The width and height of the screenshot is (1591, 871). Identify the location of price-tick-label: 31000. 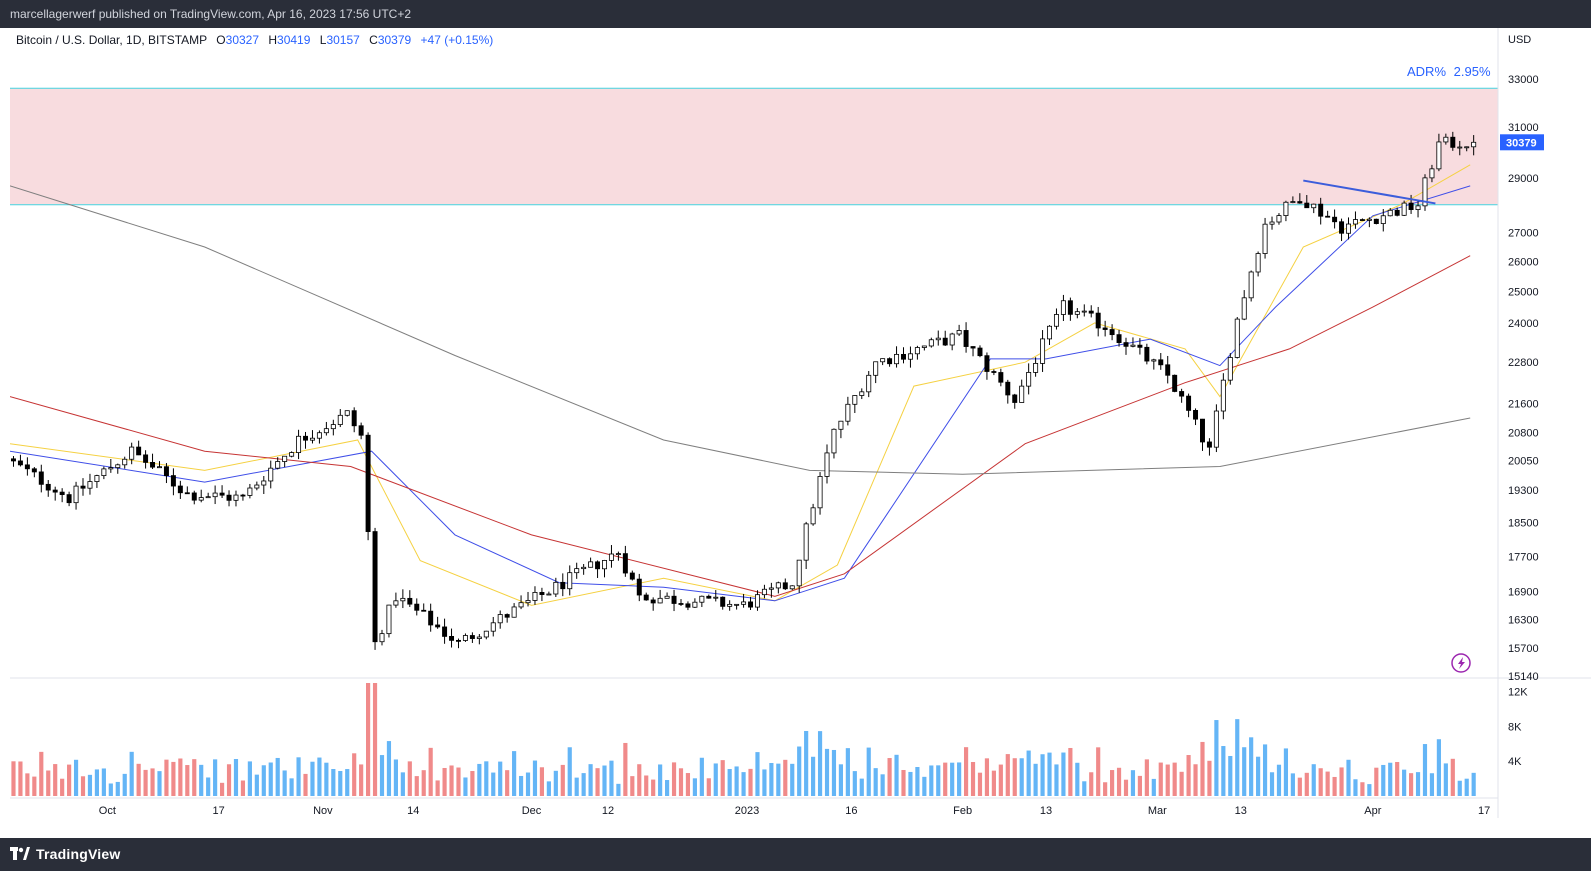
(1523, 128).